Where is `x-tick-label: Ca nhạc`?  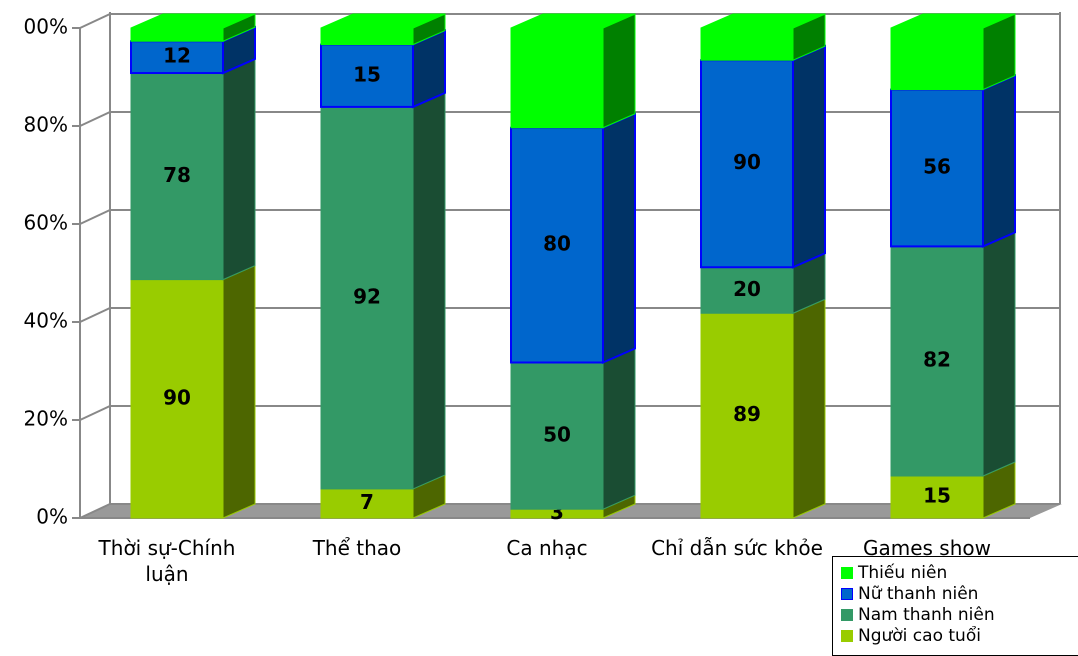
x-tick-label: Ca nhạc is located at coordinates (547, 548).